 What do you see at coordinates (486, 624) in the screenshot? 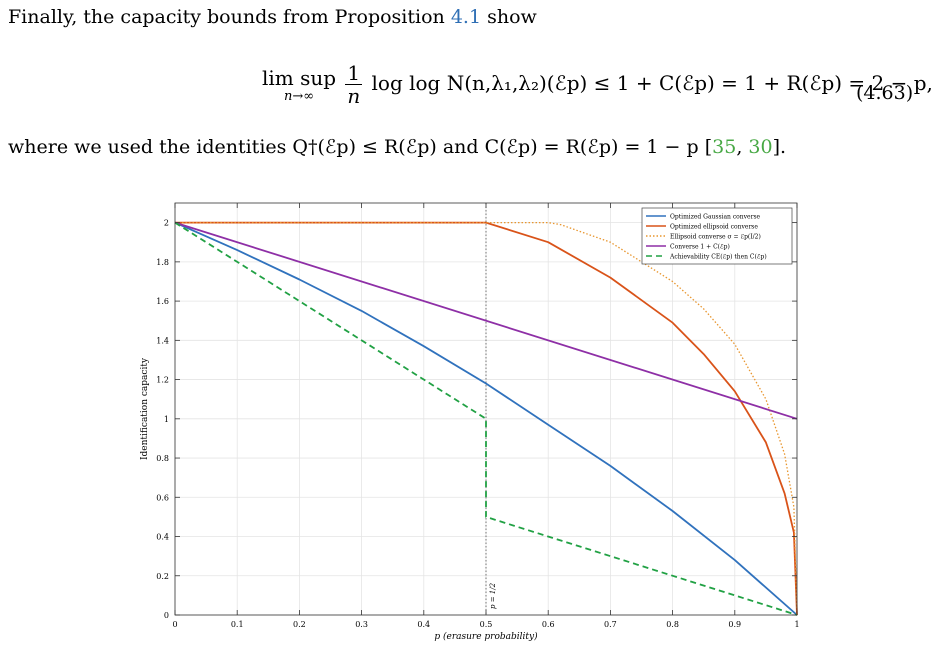
I see `x-tick-label: 0.5` at bounding box center [486, 624].